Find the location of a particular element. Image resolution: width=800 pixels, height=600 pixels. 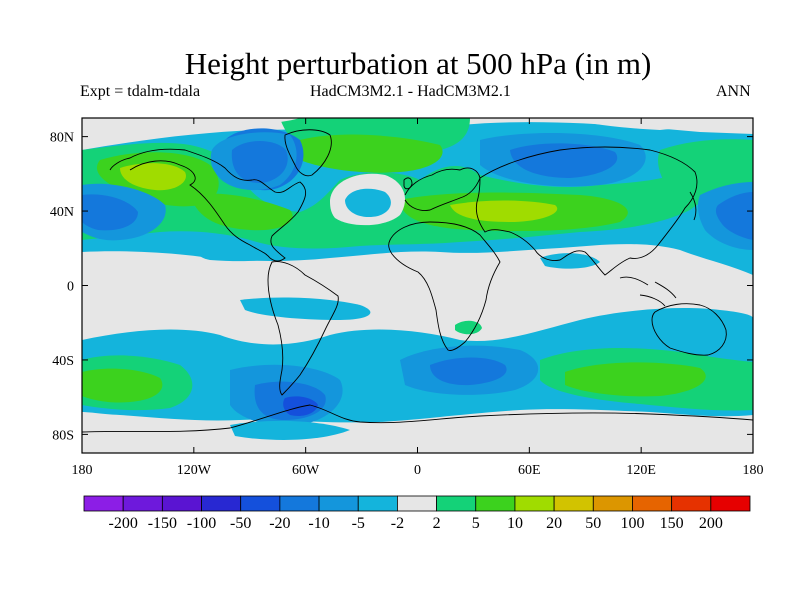

south-indian-bright-green is located at coordinates (635, 379).